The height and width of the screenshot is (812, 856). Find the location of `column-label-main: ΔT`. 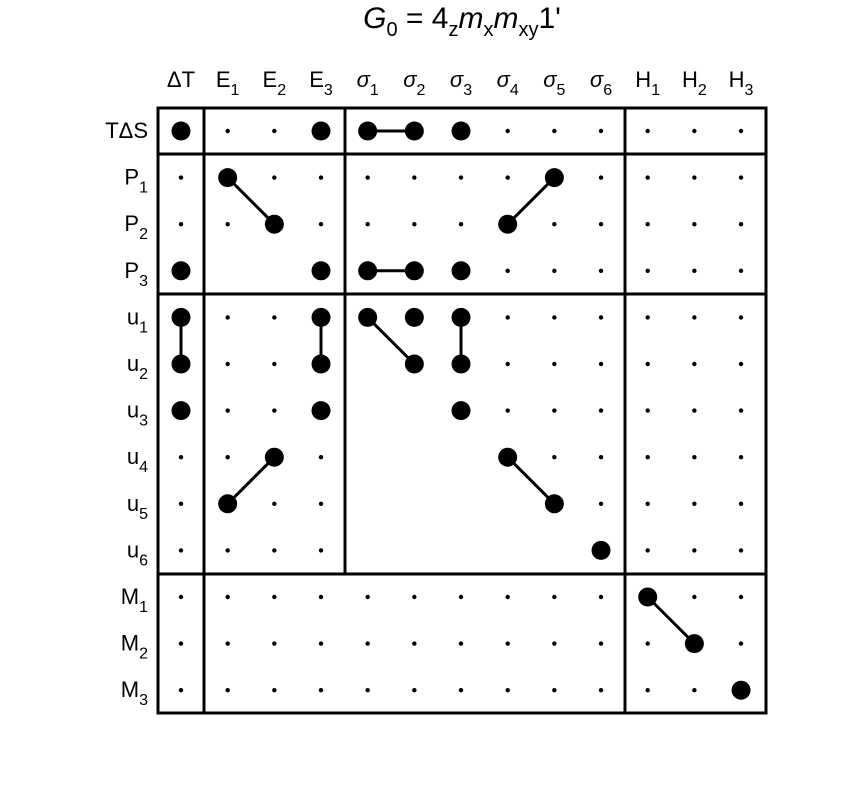

column-label-main: ΔT is located at coordinates (181, 79).